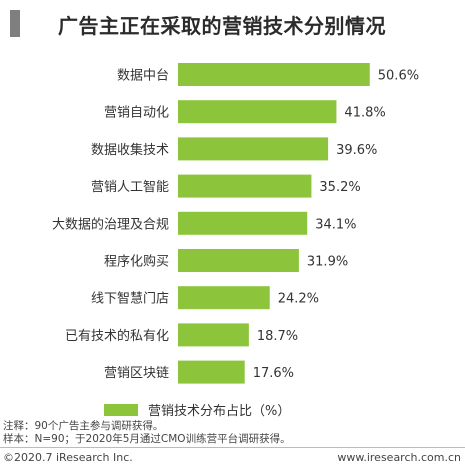 The height and width of the screenshot is (469, 465). What do you see at coordinates (68, 457) in the screenshot?
I see `footer-copyright: ©2020.7 iResearch Inc.` at bounding box center [68, 457].